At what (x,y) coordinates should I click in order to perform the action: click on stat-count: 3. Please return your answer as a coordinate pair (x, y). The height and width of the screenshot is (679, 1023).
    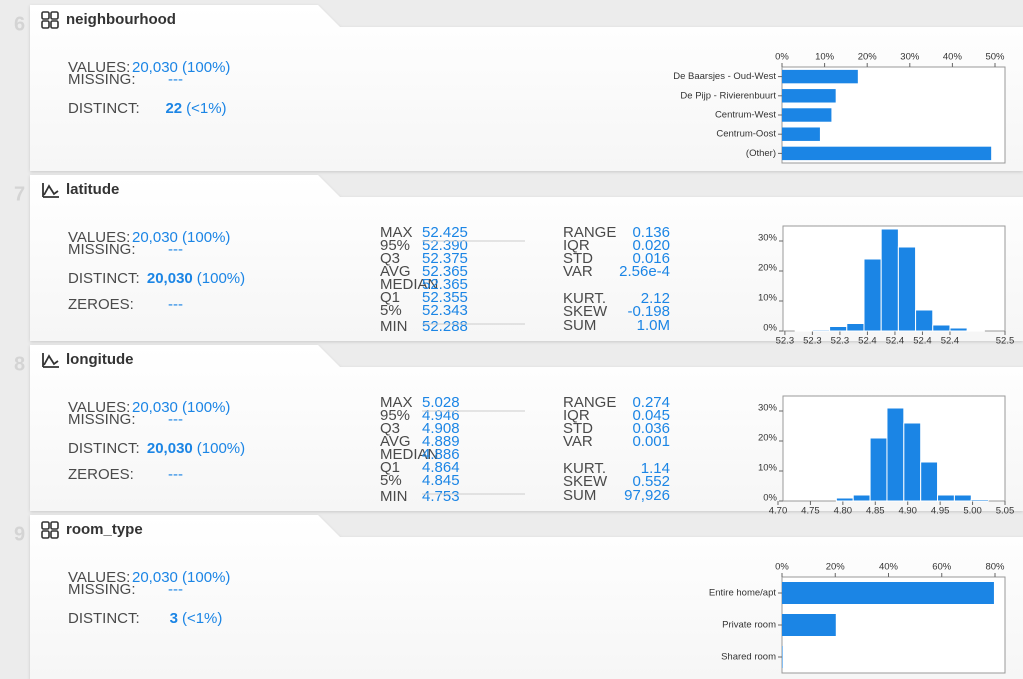
    Looking at the image, I should click on (174, 618).